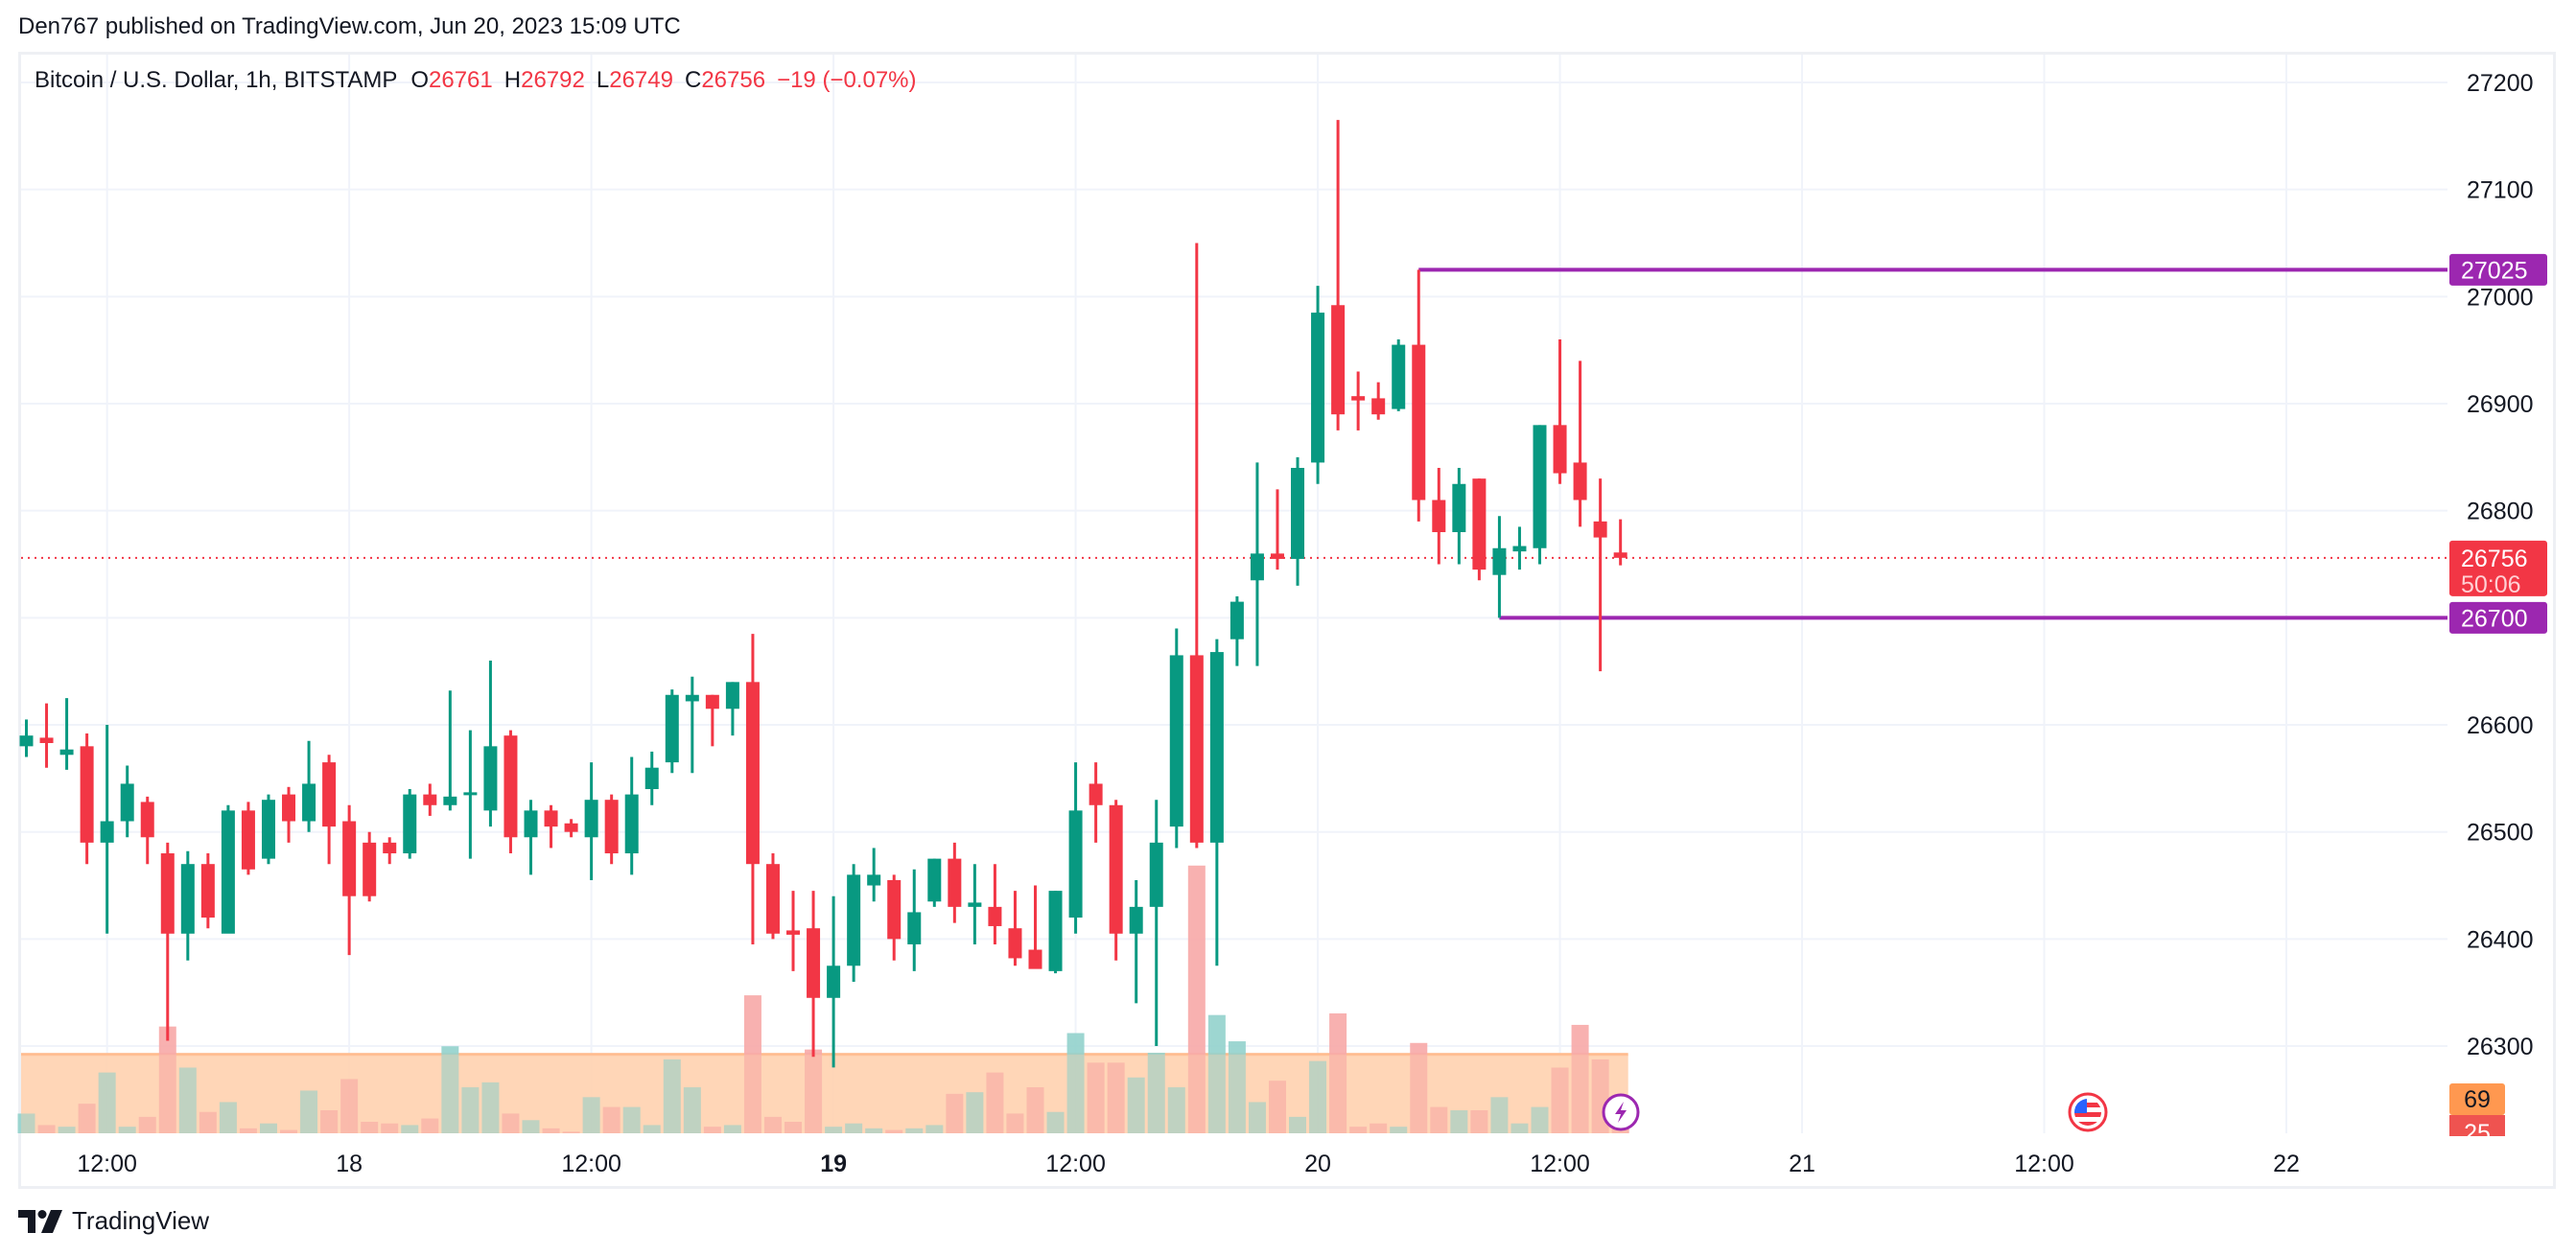  Describe the element at coordinates (2500, 190) in the screenshot. I see `price-tick-label: 27100` at that location.